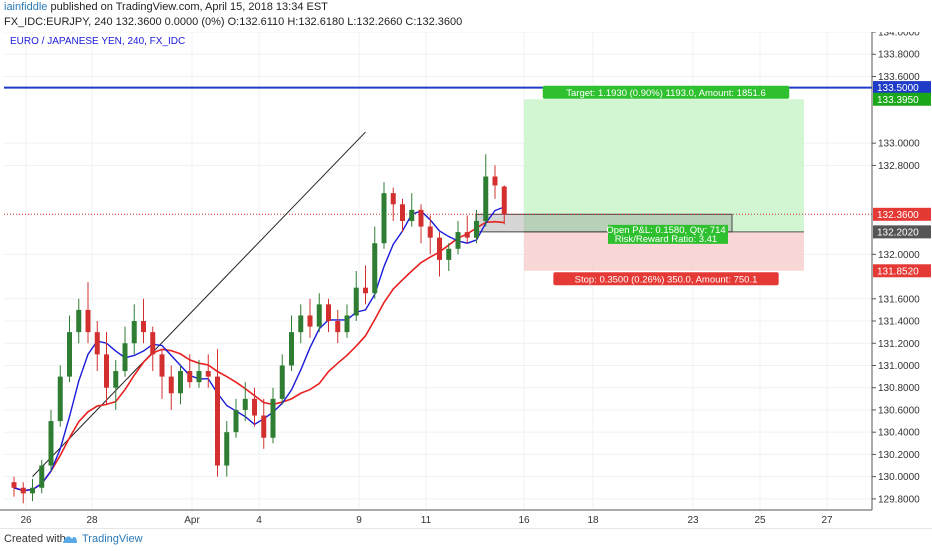  I want to click on y-tick-label: 130.2000, so click(899, 455).